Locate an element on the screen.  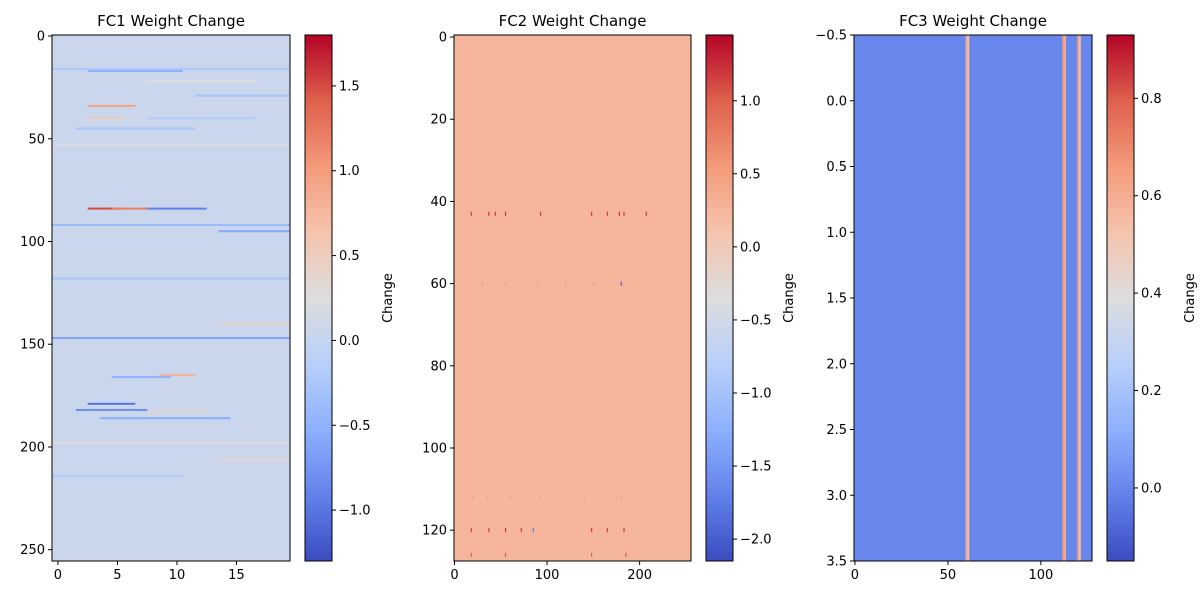
colorbar-tick-label: 0.6 is located at coordinates (1151, 196).